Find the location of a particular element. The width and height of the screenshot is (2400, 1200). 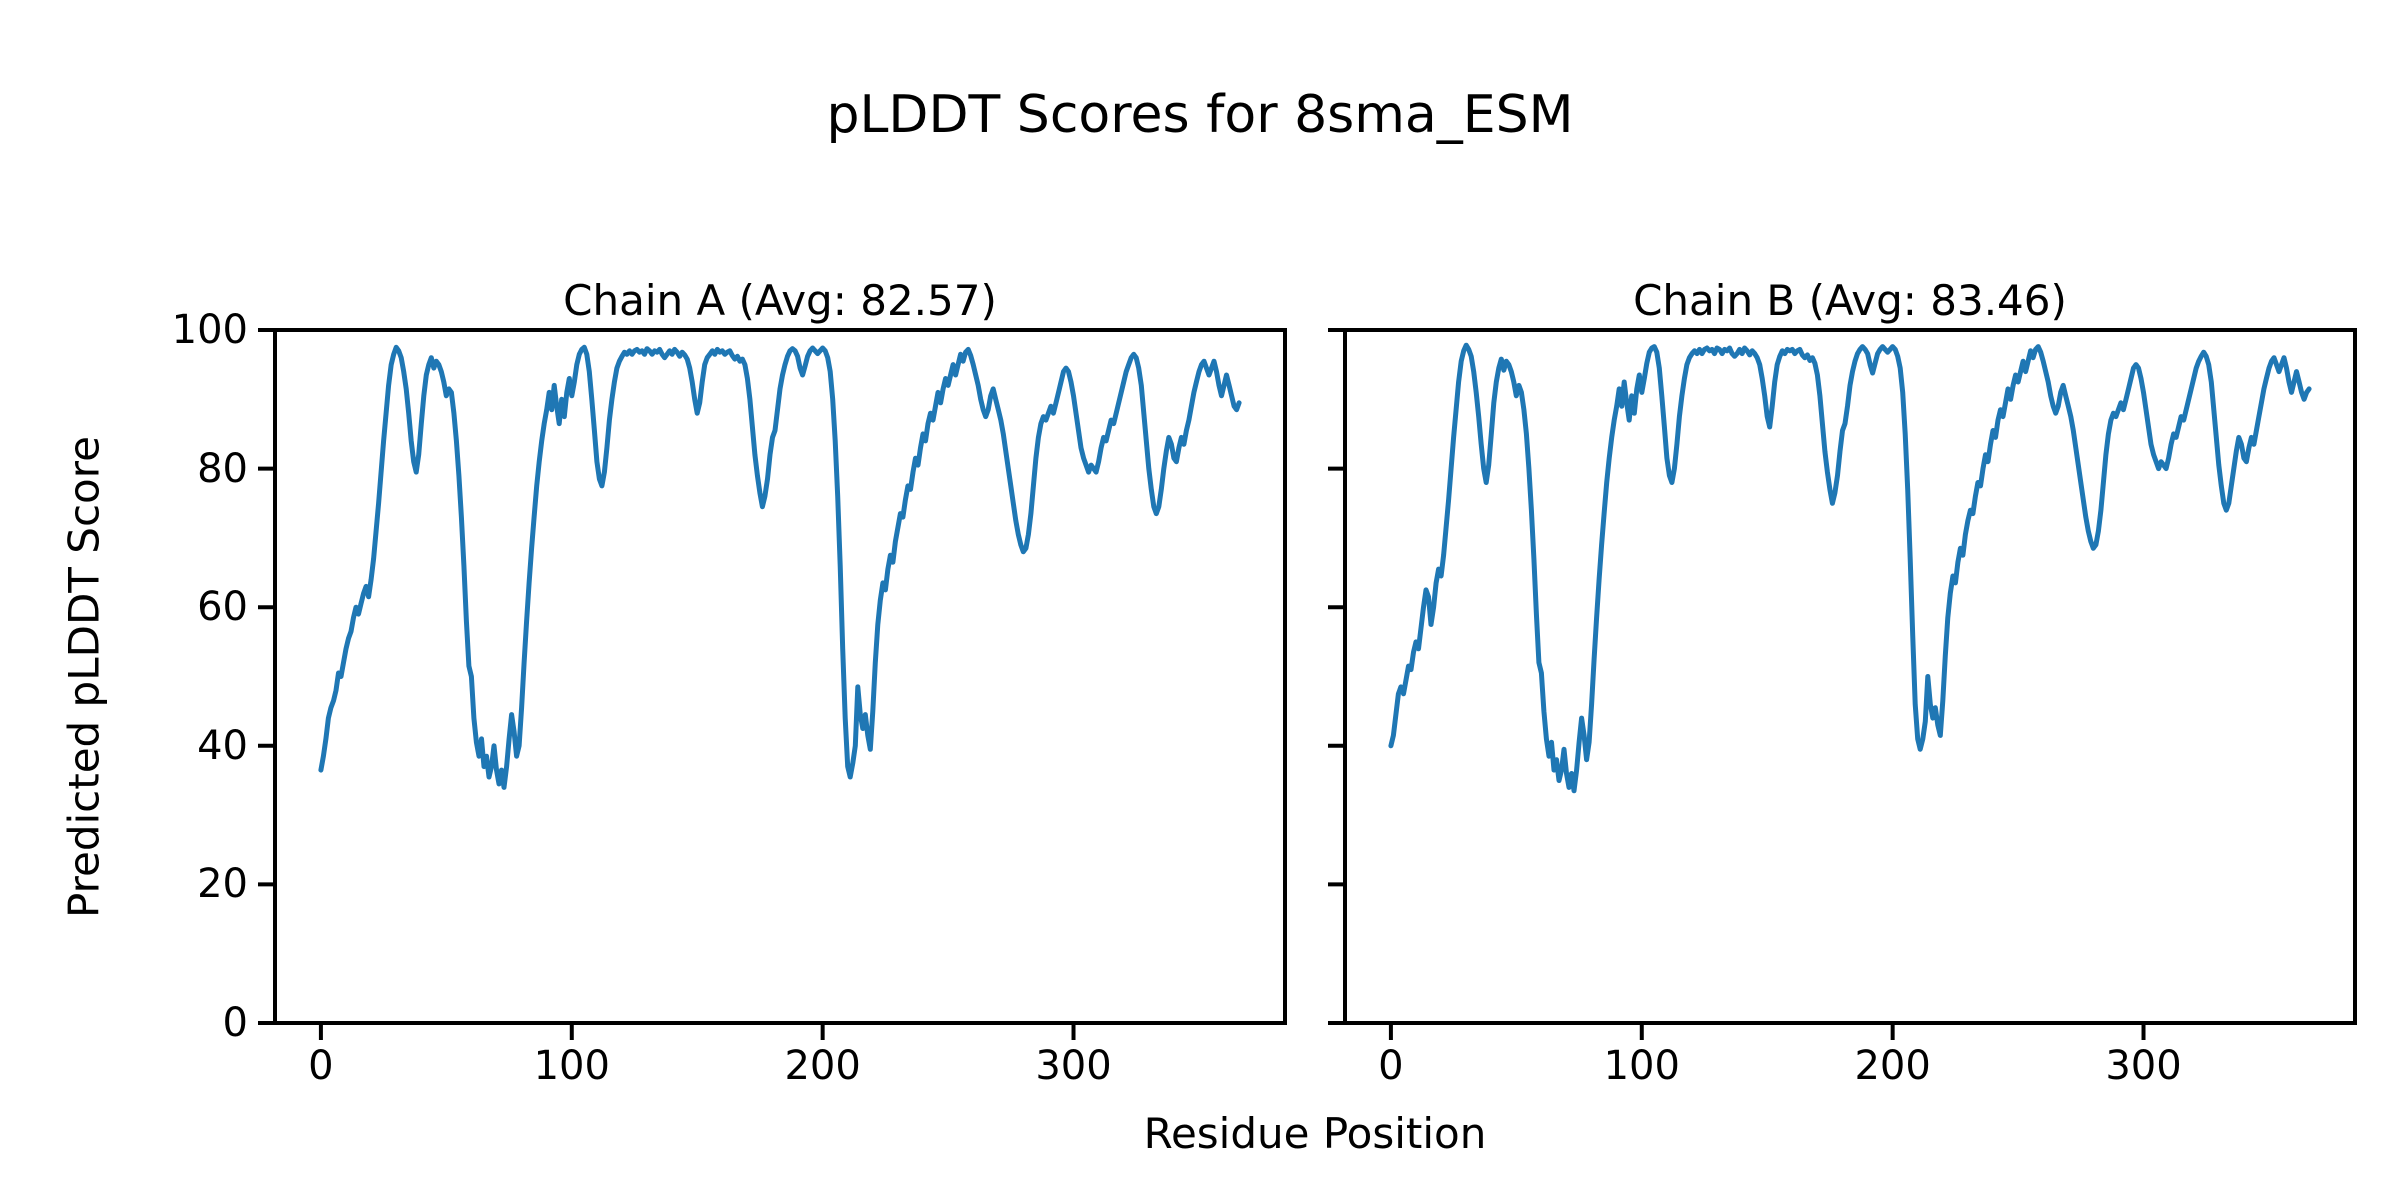

chain-a-x-tick-label: 100 is located at coordinates (571, 1066).